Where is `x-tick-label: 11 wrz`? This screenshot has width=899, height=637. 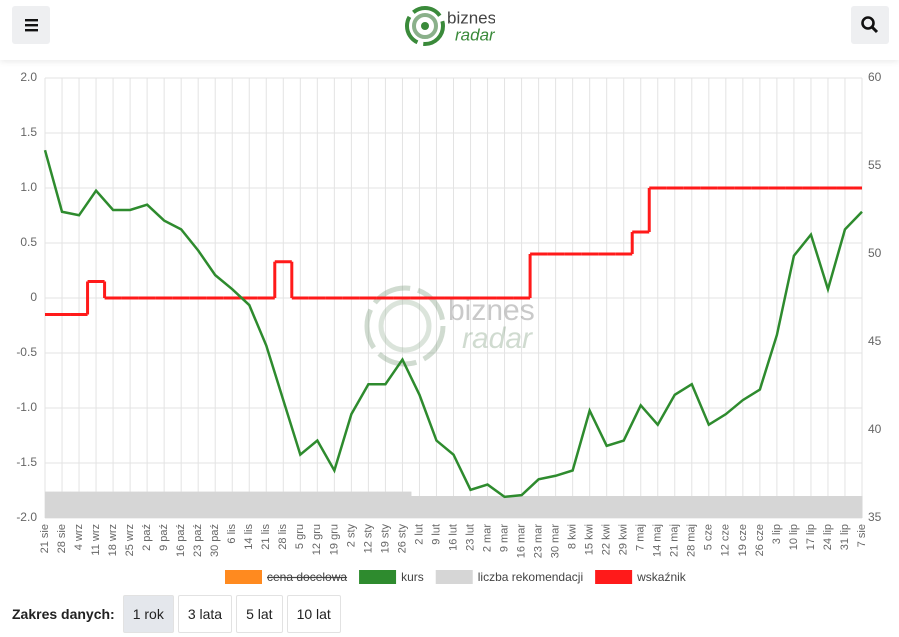
x-tick-label: 11 wrz is located at coordinates (96, 540).